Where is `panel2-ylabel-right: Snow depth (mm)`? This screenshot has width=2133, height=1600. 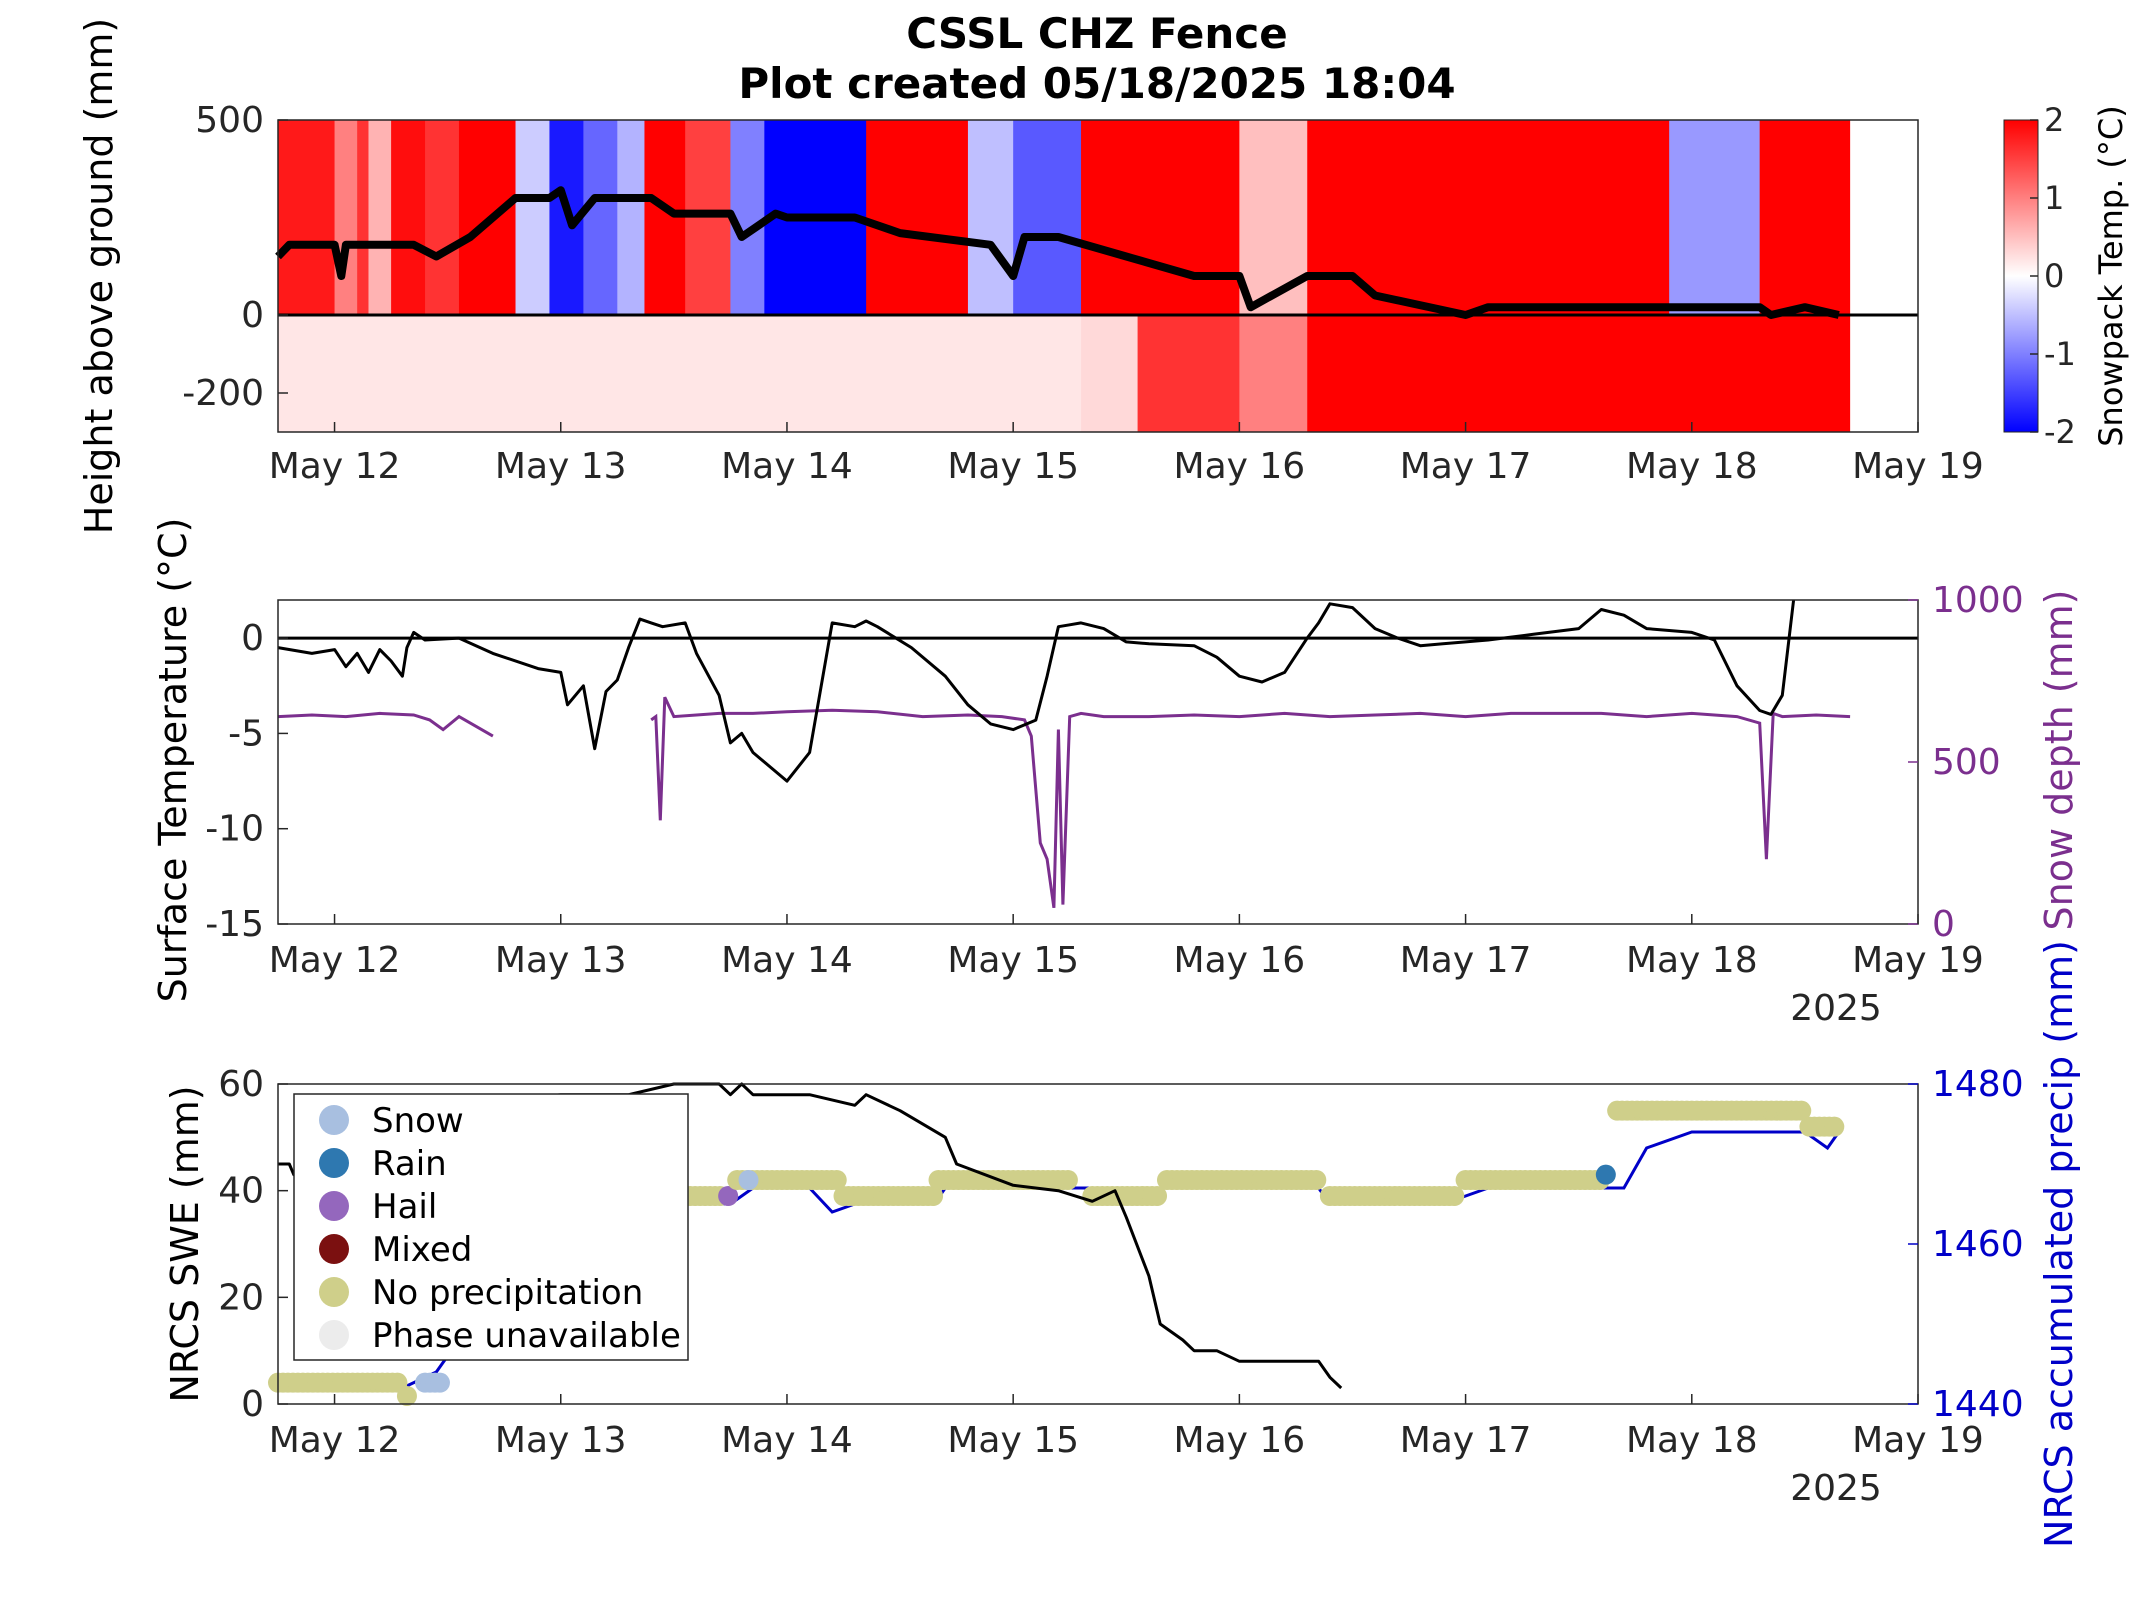
panel2-ylabel-right: Snow depth (mm) is located at coordinates (2059, 760).